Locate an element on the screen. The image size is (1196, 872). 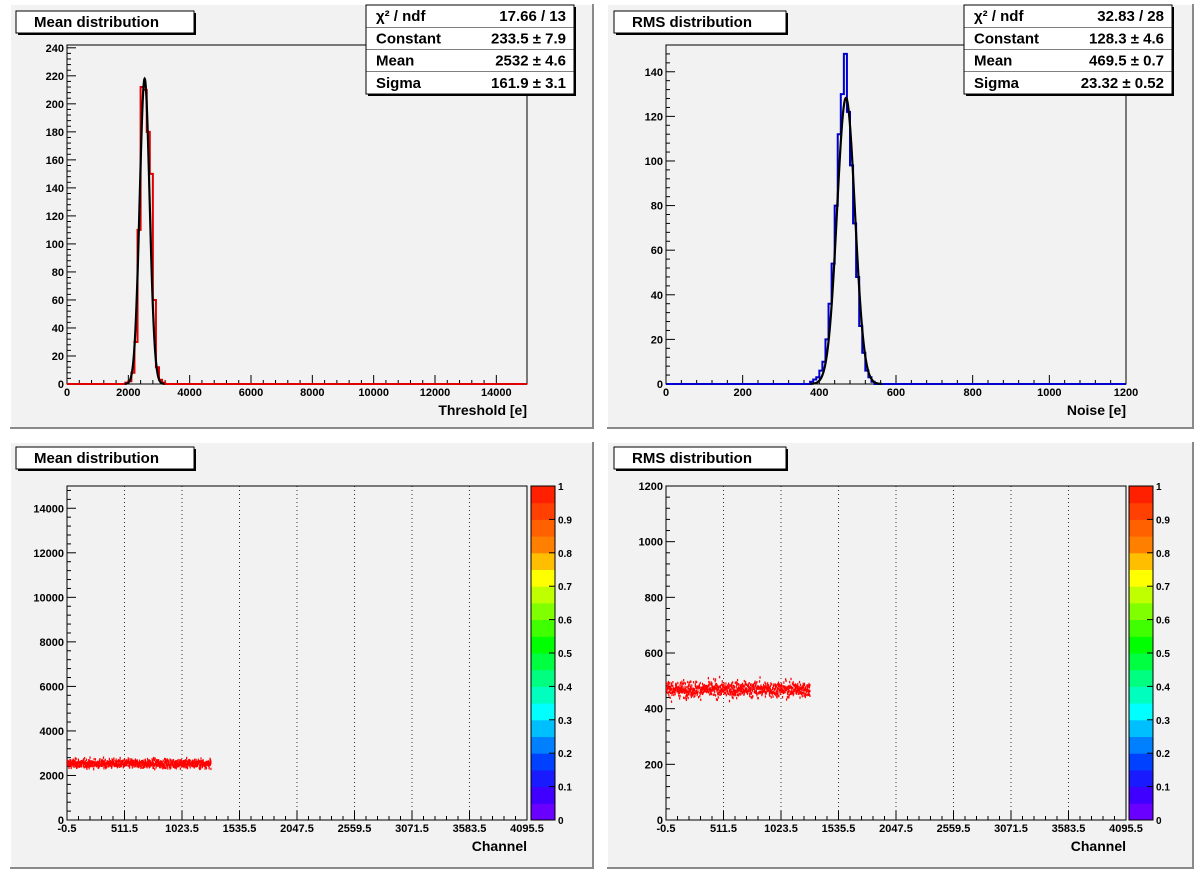
palette-tick-label: 0.7 is located at coordinates (565, 587).